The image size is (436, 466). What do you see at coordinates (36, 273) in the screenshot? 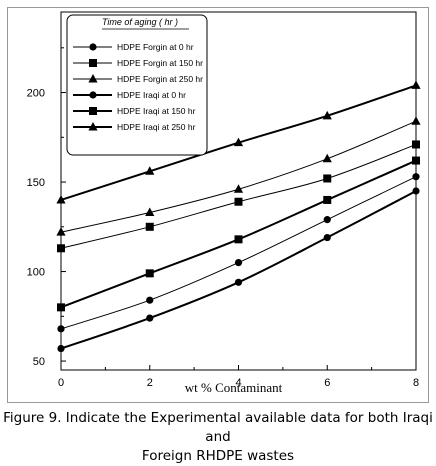
I see `y-tick-label: 100` at bounding box center [36, 273].